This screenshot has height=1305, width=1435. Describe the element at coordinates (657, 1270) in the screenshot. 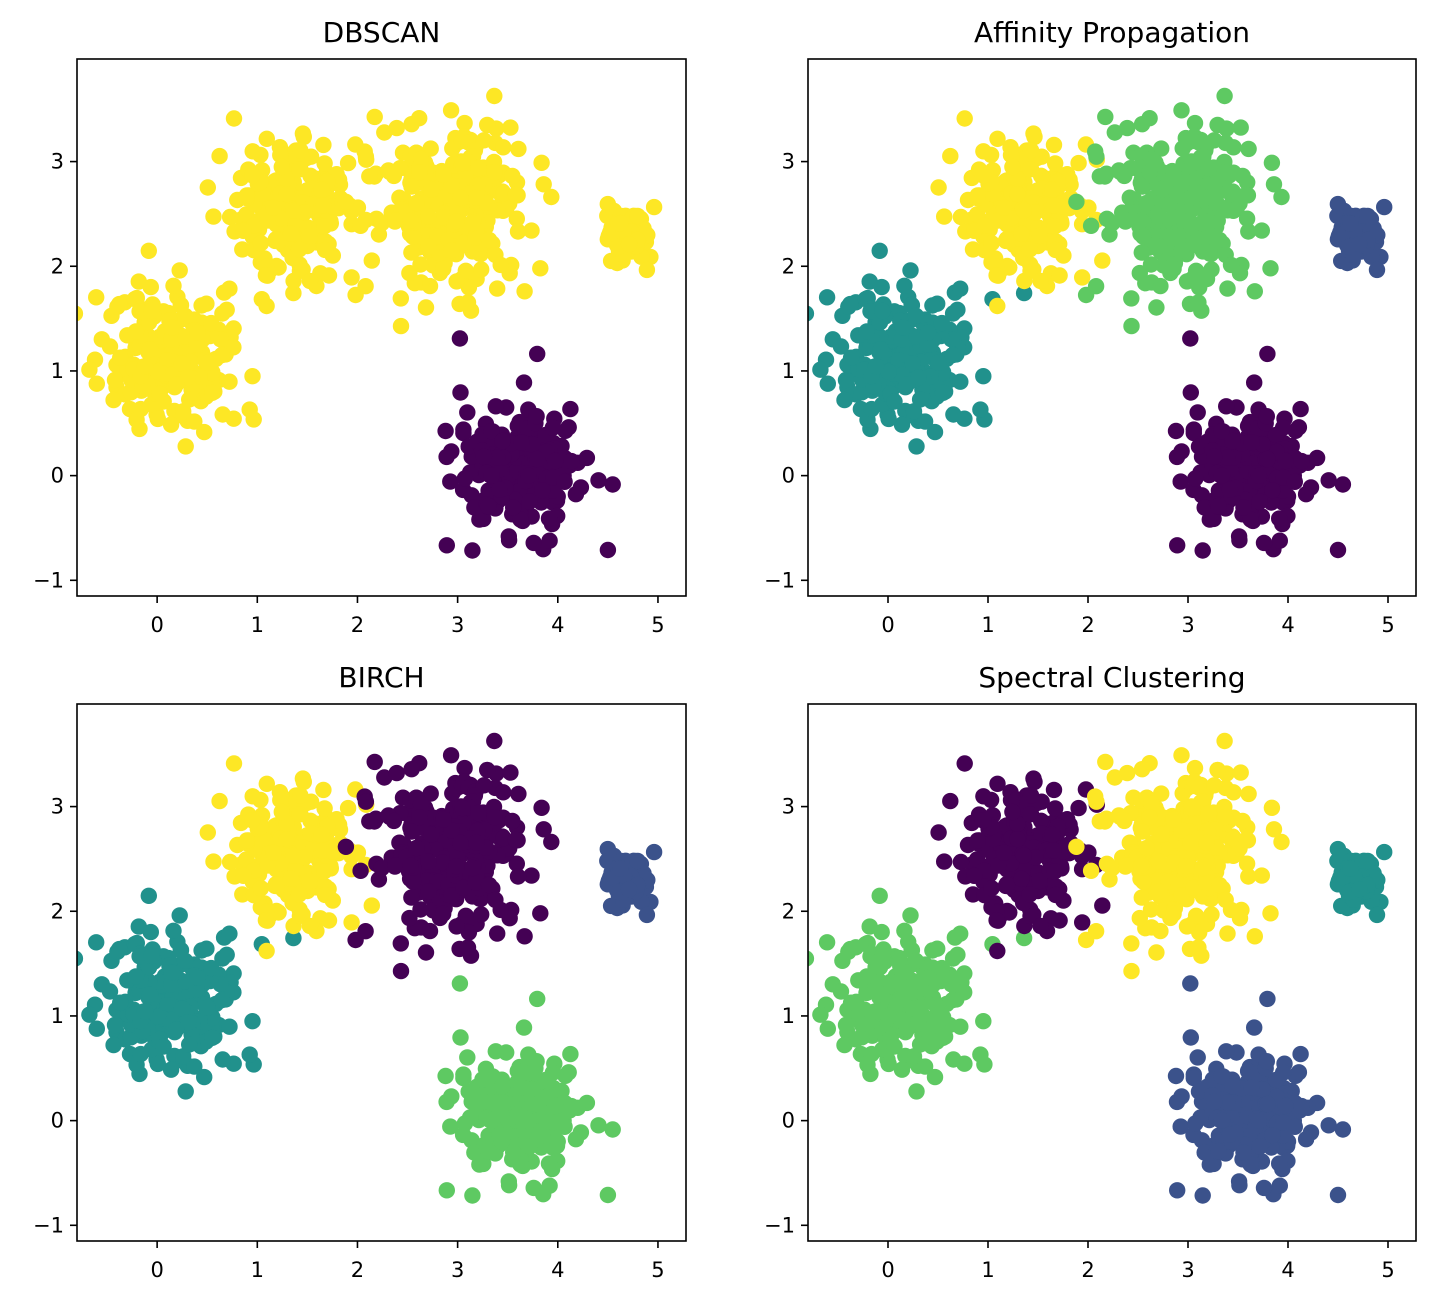

I see `x-tick-label: 5` at that location.